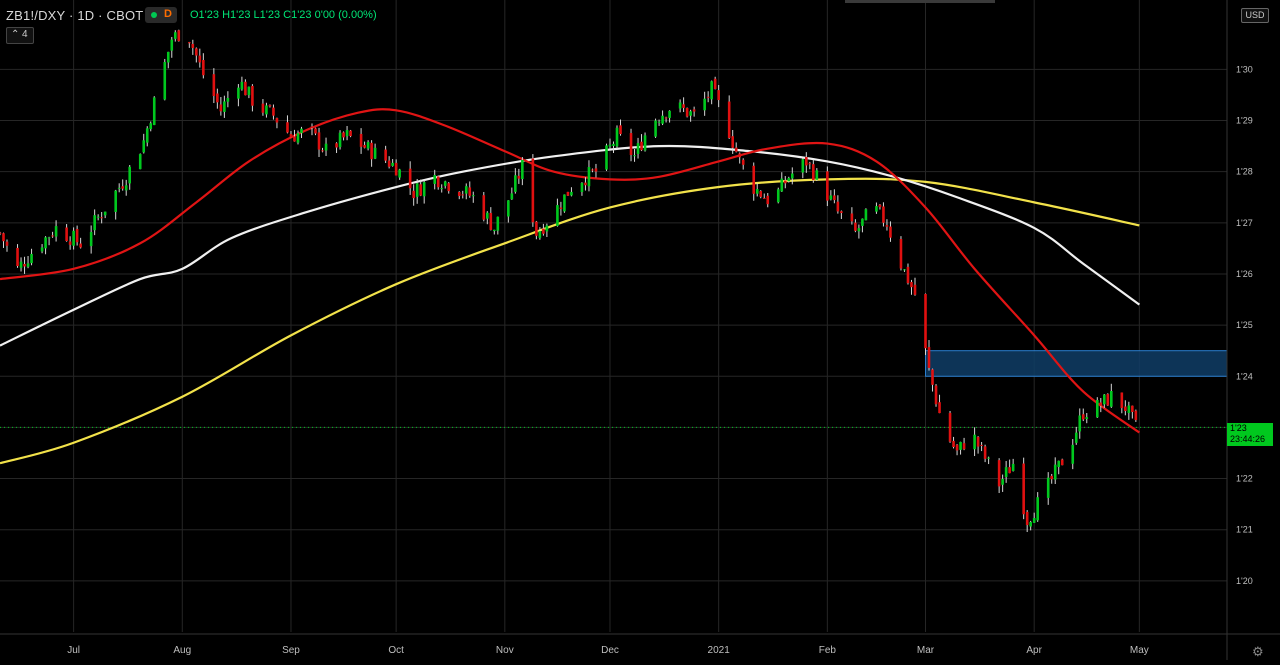 The width and height of the screenshot is (1280, 665). I want to click on symbol-label: ZB1!/DXY · 1D · CBOT, so click(75, 15).